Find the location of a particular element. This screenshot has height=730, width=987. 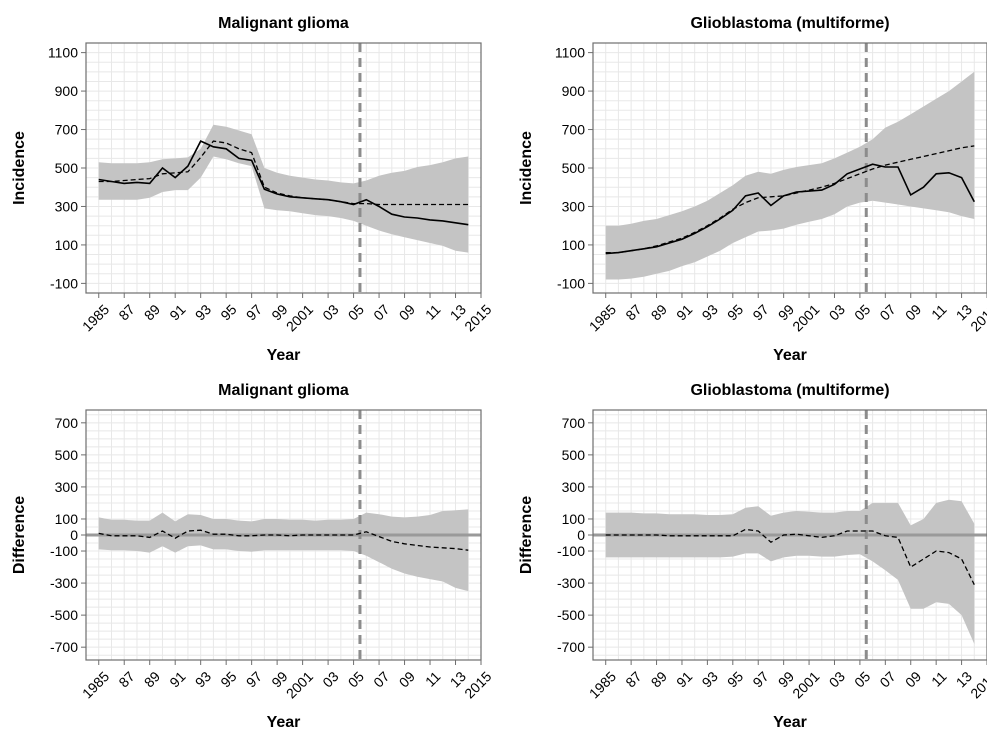

series-line-solid is located at coordinates (283, 183).